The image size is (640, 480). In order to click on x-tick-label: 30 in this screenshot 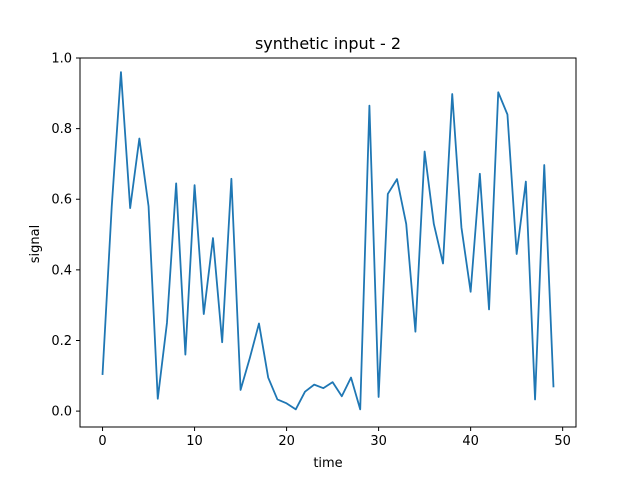, I will do `click(378, 441)`.